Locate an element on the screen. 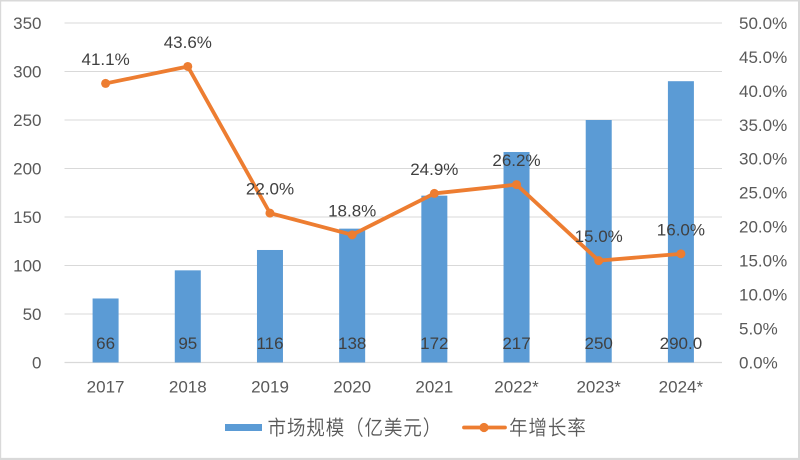 The image size is (800, 460). svg-text: 5.0% is located at coordinates (758, 328).